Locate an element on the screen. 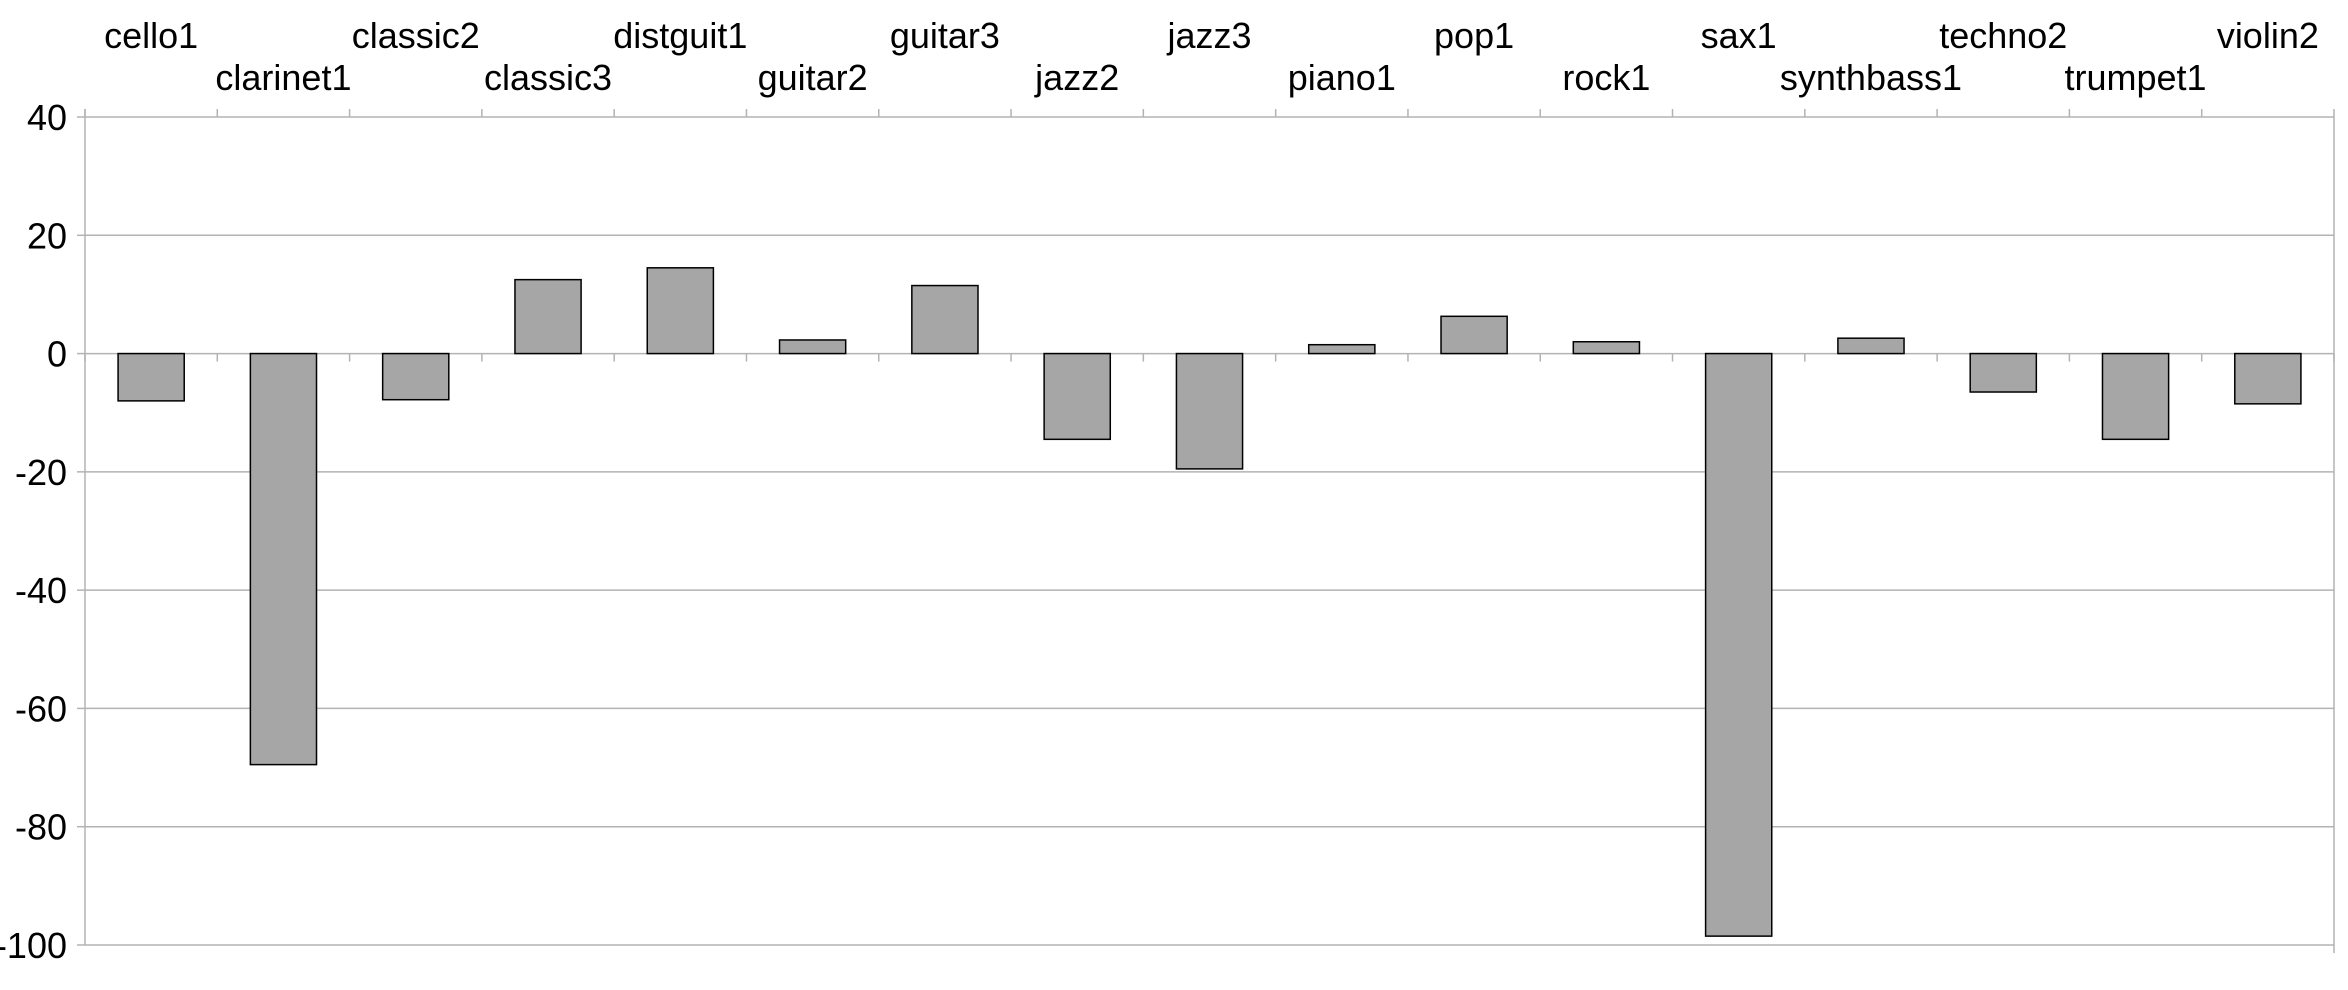 Image resolution: width=2348 pixels, height=990 pixels. category-label: guitar3 is located at coordinates (945, 35).